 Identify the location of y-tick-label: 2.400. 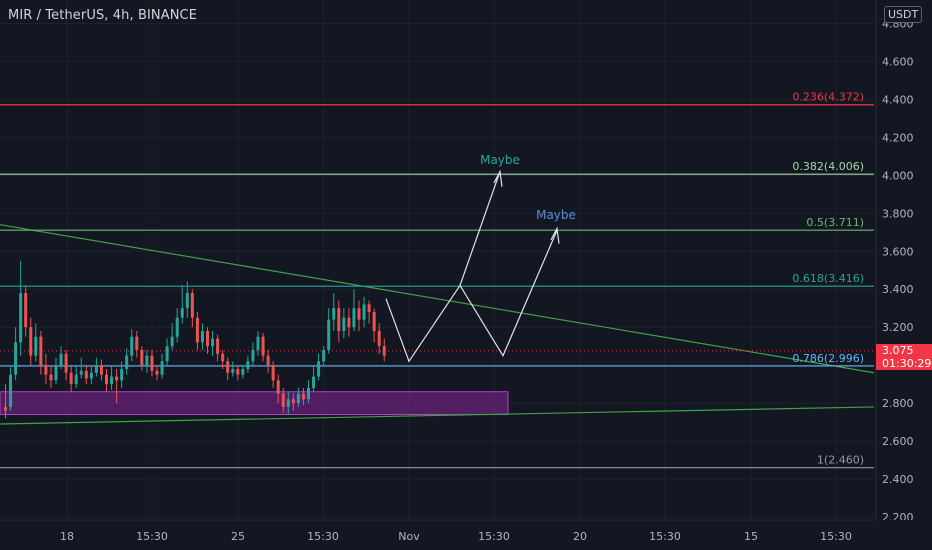
(898, 479).